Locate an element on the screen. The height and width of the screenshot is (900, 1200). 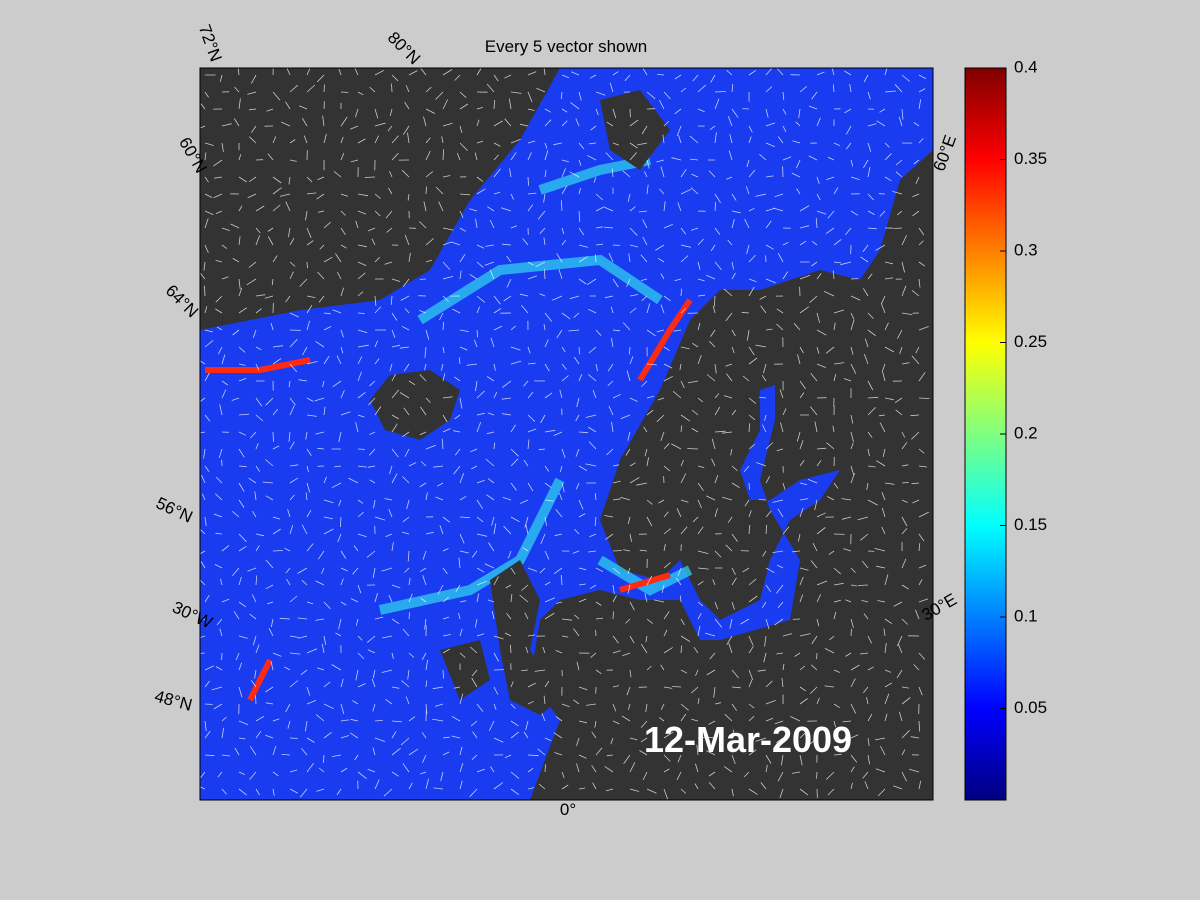
colorbar-tick-label: 0.15 is located at coordinates (1030, 524).